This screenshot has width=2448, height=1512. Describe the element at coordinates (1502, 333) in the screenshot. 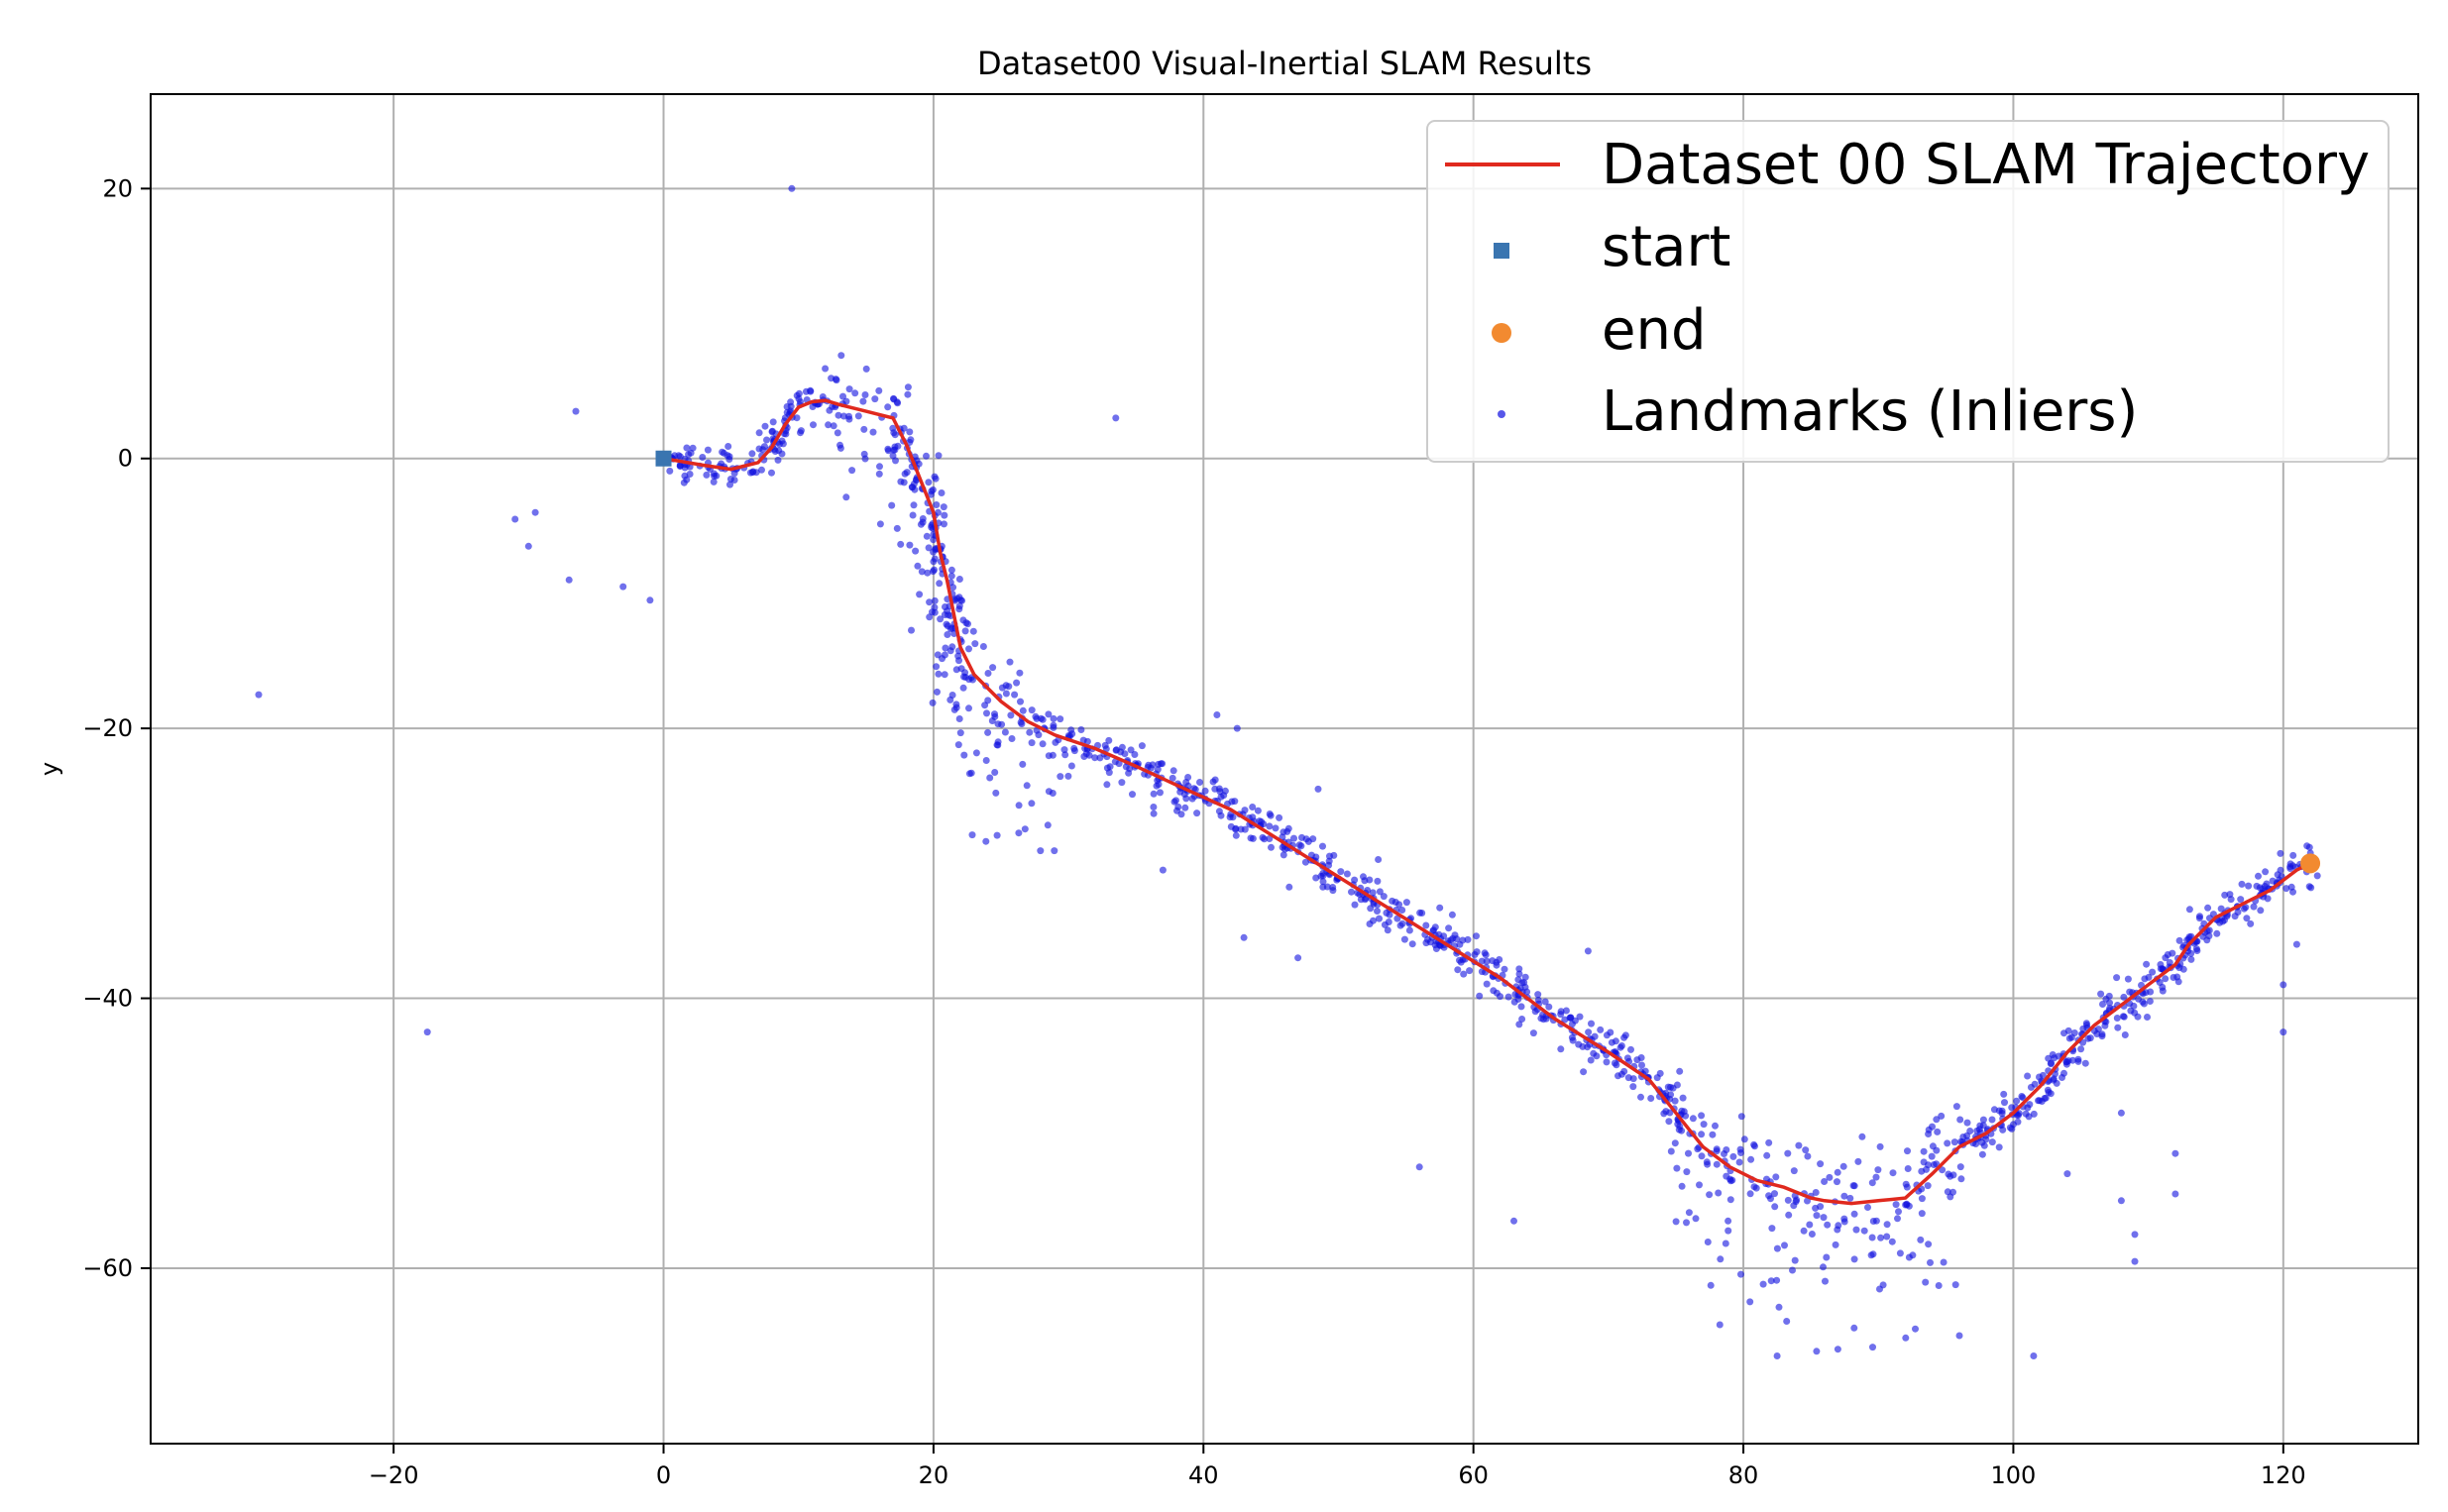

I see `legend-end-swatch` at that location.